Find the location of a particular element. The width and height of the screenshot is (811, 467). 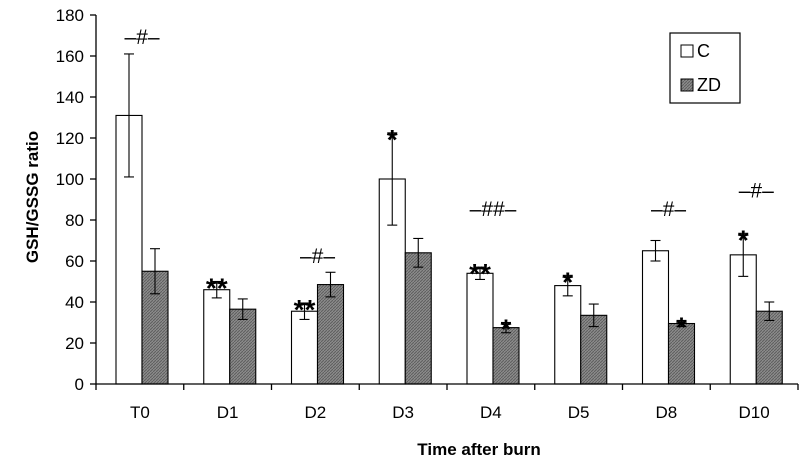

error-bar-c-d1 is located at coordinates (216, 289).